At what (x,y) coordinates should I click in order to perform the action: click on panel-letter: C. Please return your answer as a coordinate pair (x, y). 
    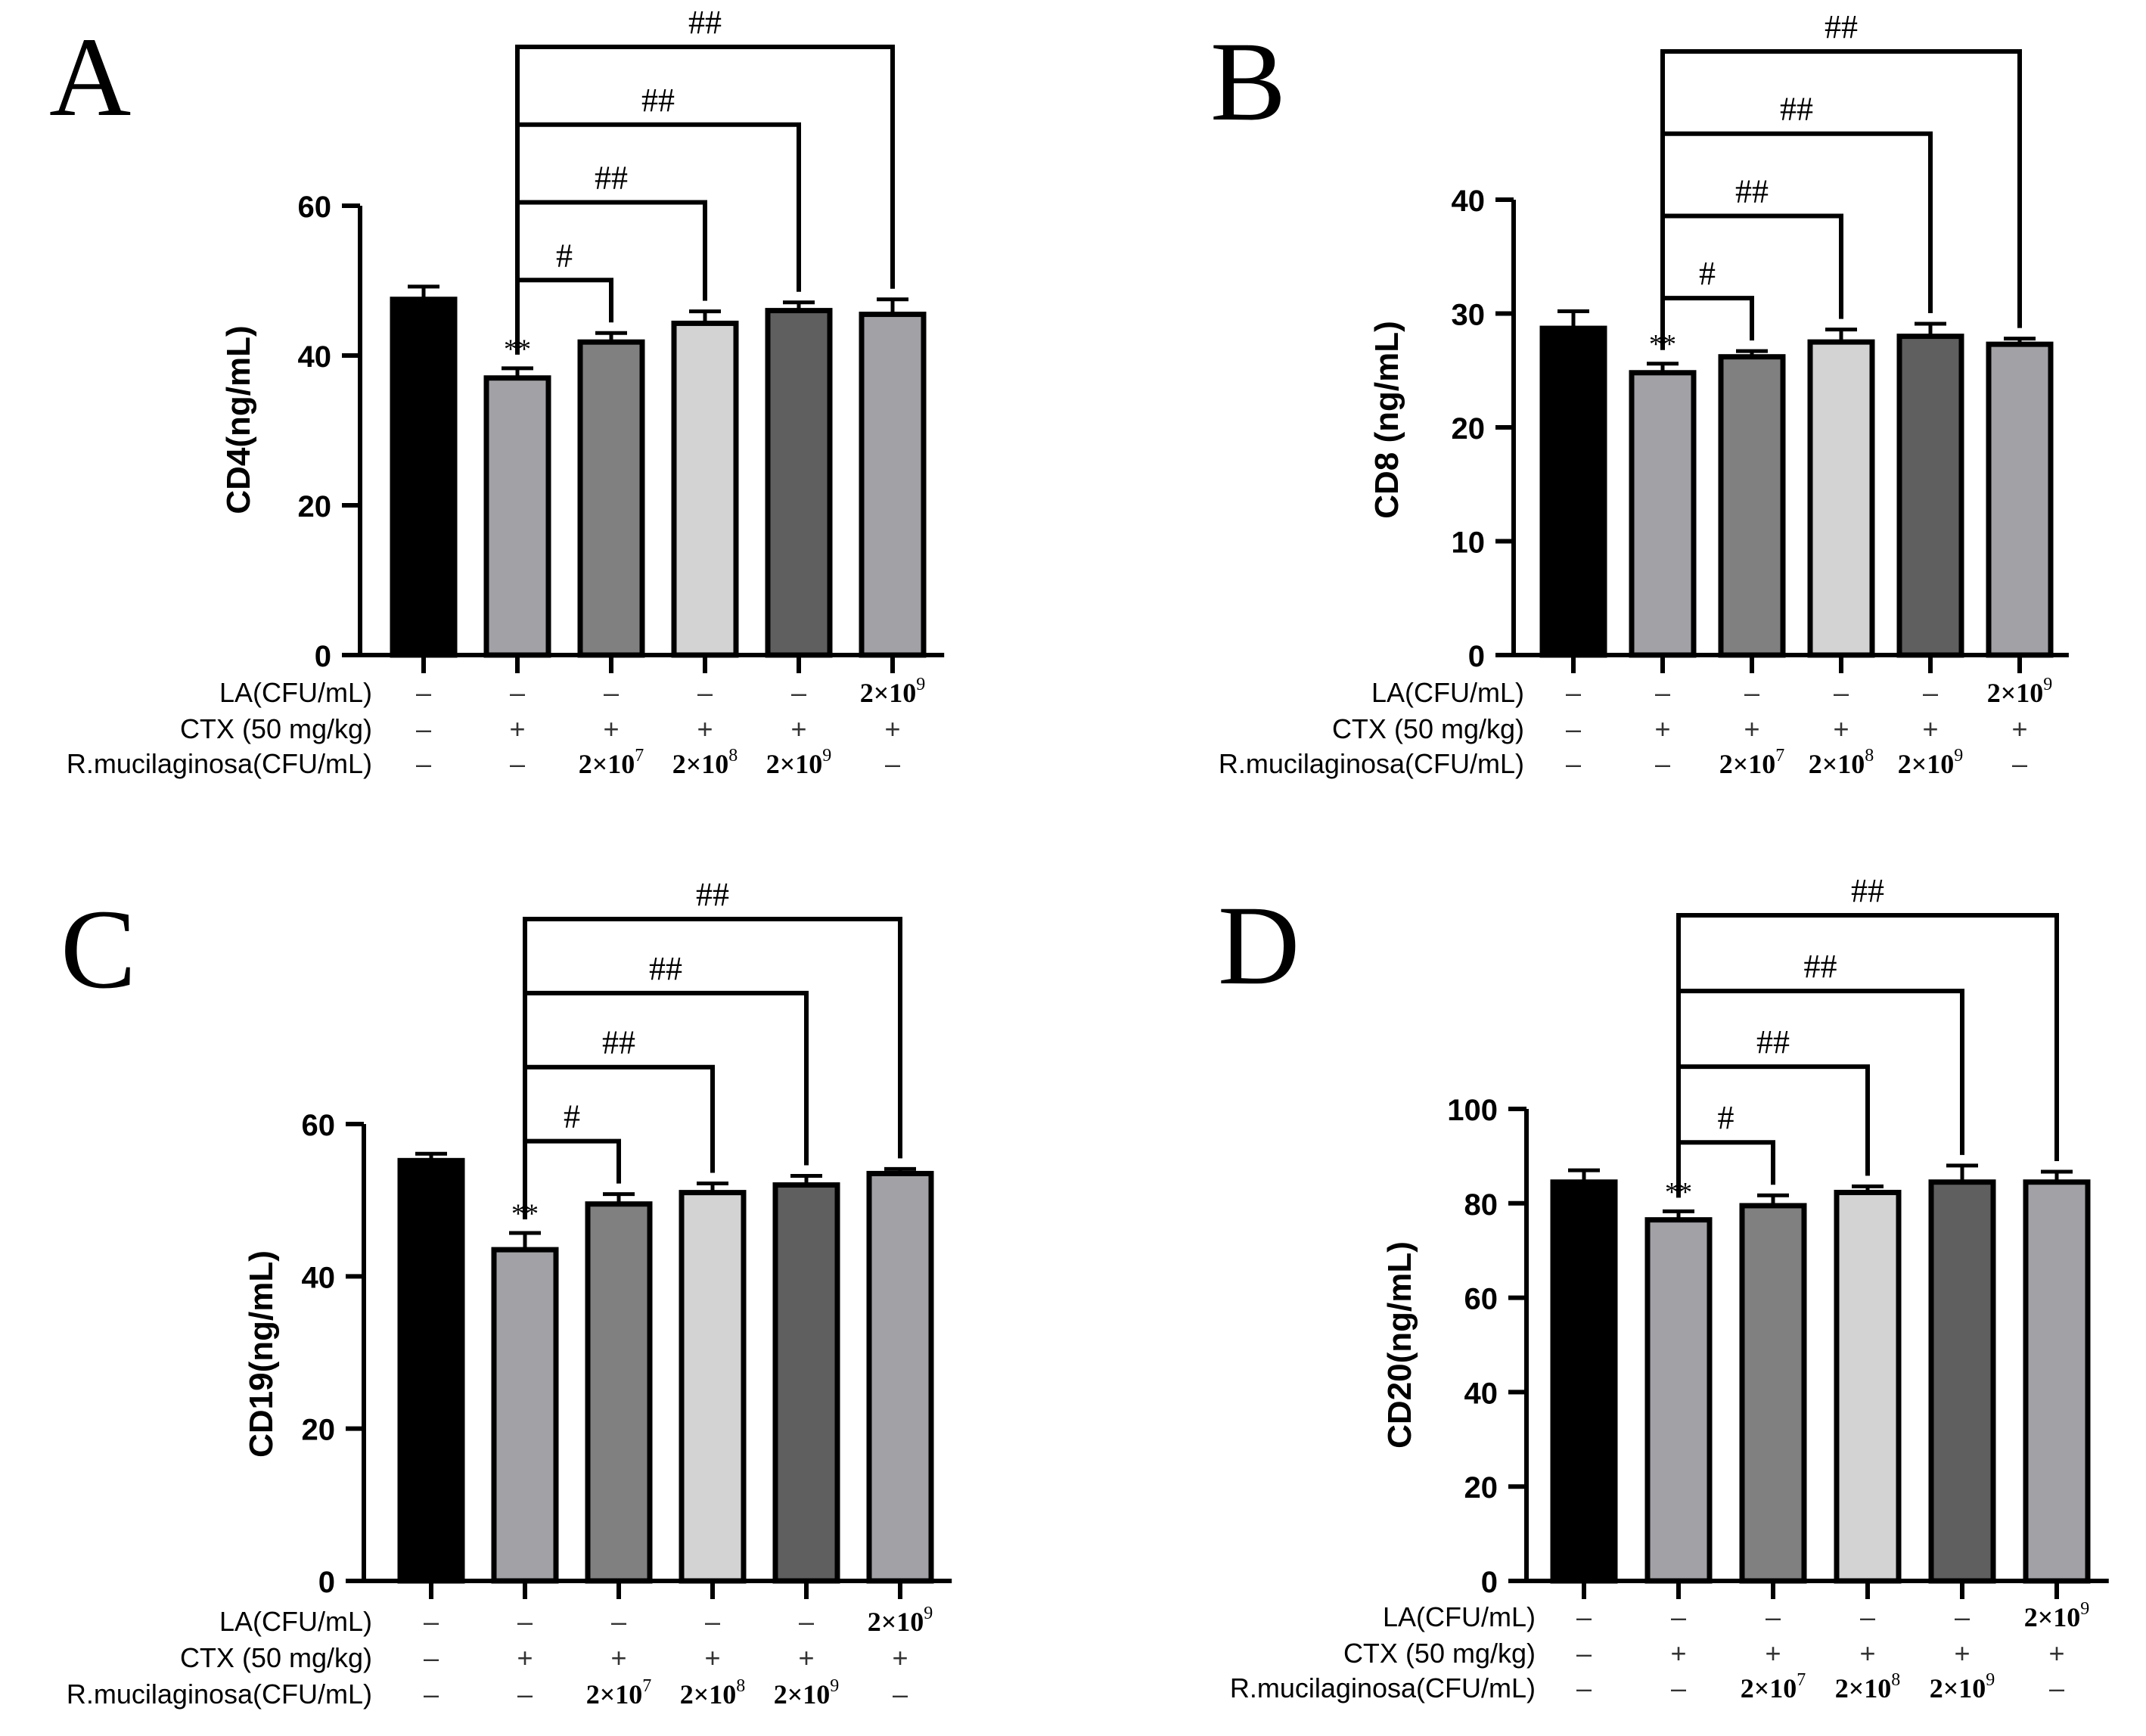
    Looking at the image, I should click on (98, 949).